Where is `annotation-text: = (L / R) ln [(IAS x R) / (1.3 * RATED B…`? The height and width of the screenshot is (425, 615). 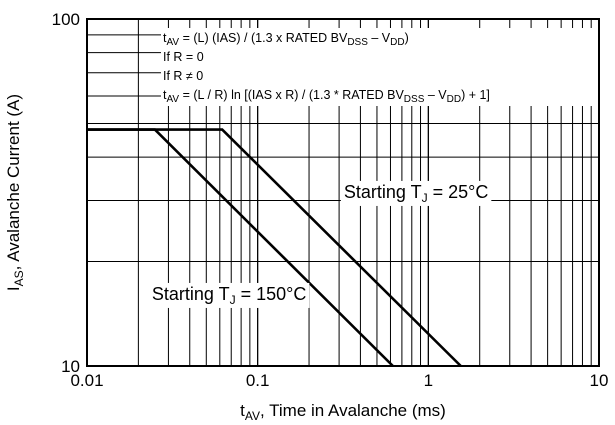 annotation-text: = (L / R) ln [(IAS x R) / (1.3 * RATED B… is located at coordinates (291, 95).